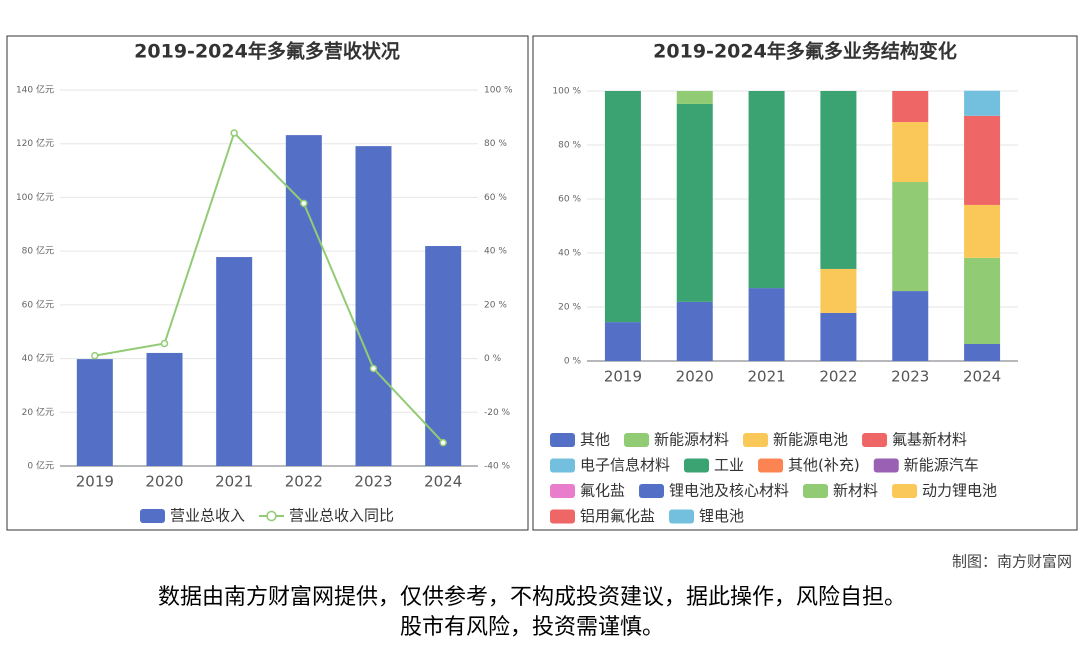 This screenshot has height=646, width=1080. What do you see at coordinates (625, 465) in the screenshot?
I see `legend-label: 电子信息材料` at bounding box center [625, 465].